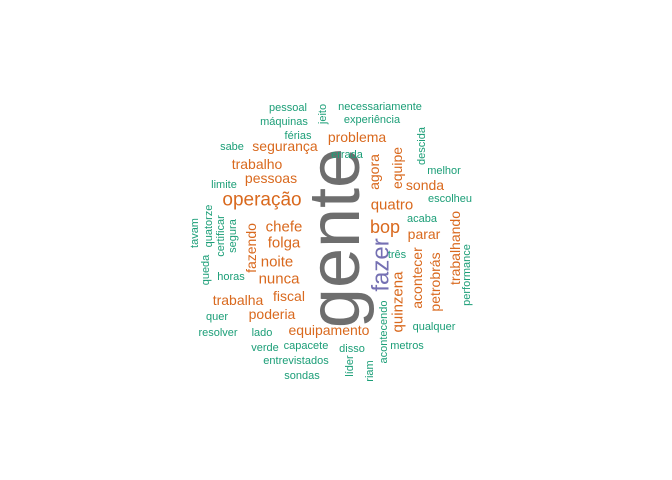 This screenshot has height=480, width=672. What do you see at coordinates (288, 108) in the screenshot?
I see `word-26: pessoal` at bounding box center [288, 108].